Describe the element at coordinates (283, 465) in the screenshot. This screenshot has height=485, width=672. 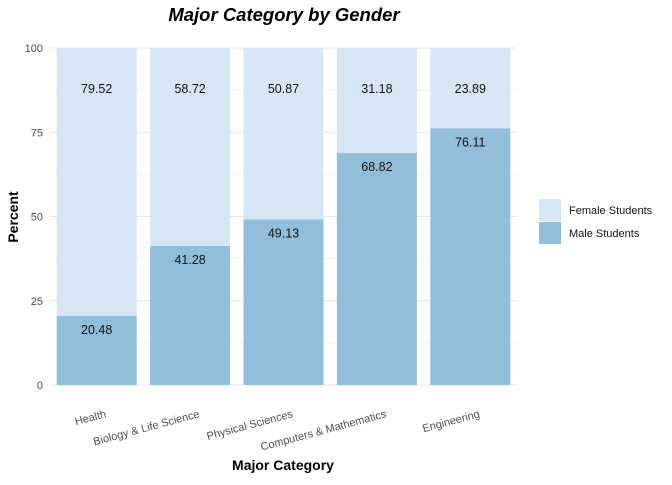
I see `x-axis-title: Major Category` at that location.